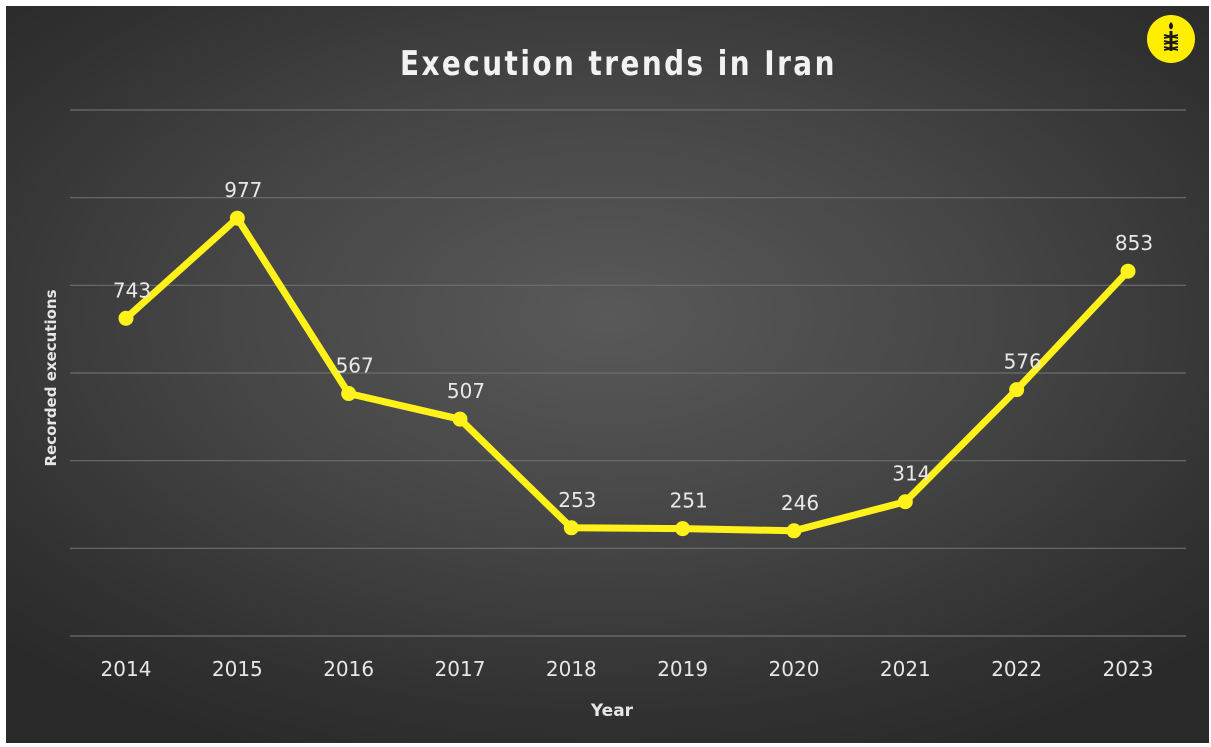 Image resolution: width=1211 pixels, height=747 pixels. What do you see at coordinates (800, 503) in the screenshot?
I see `data-label: 246` at bounding box center [800, 503].